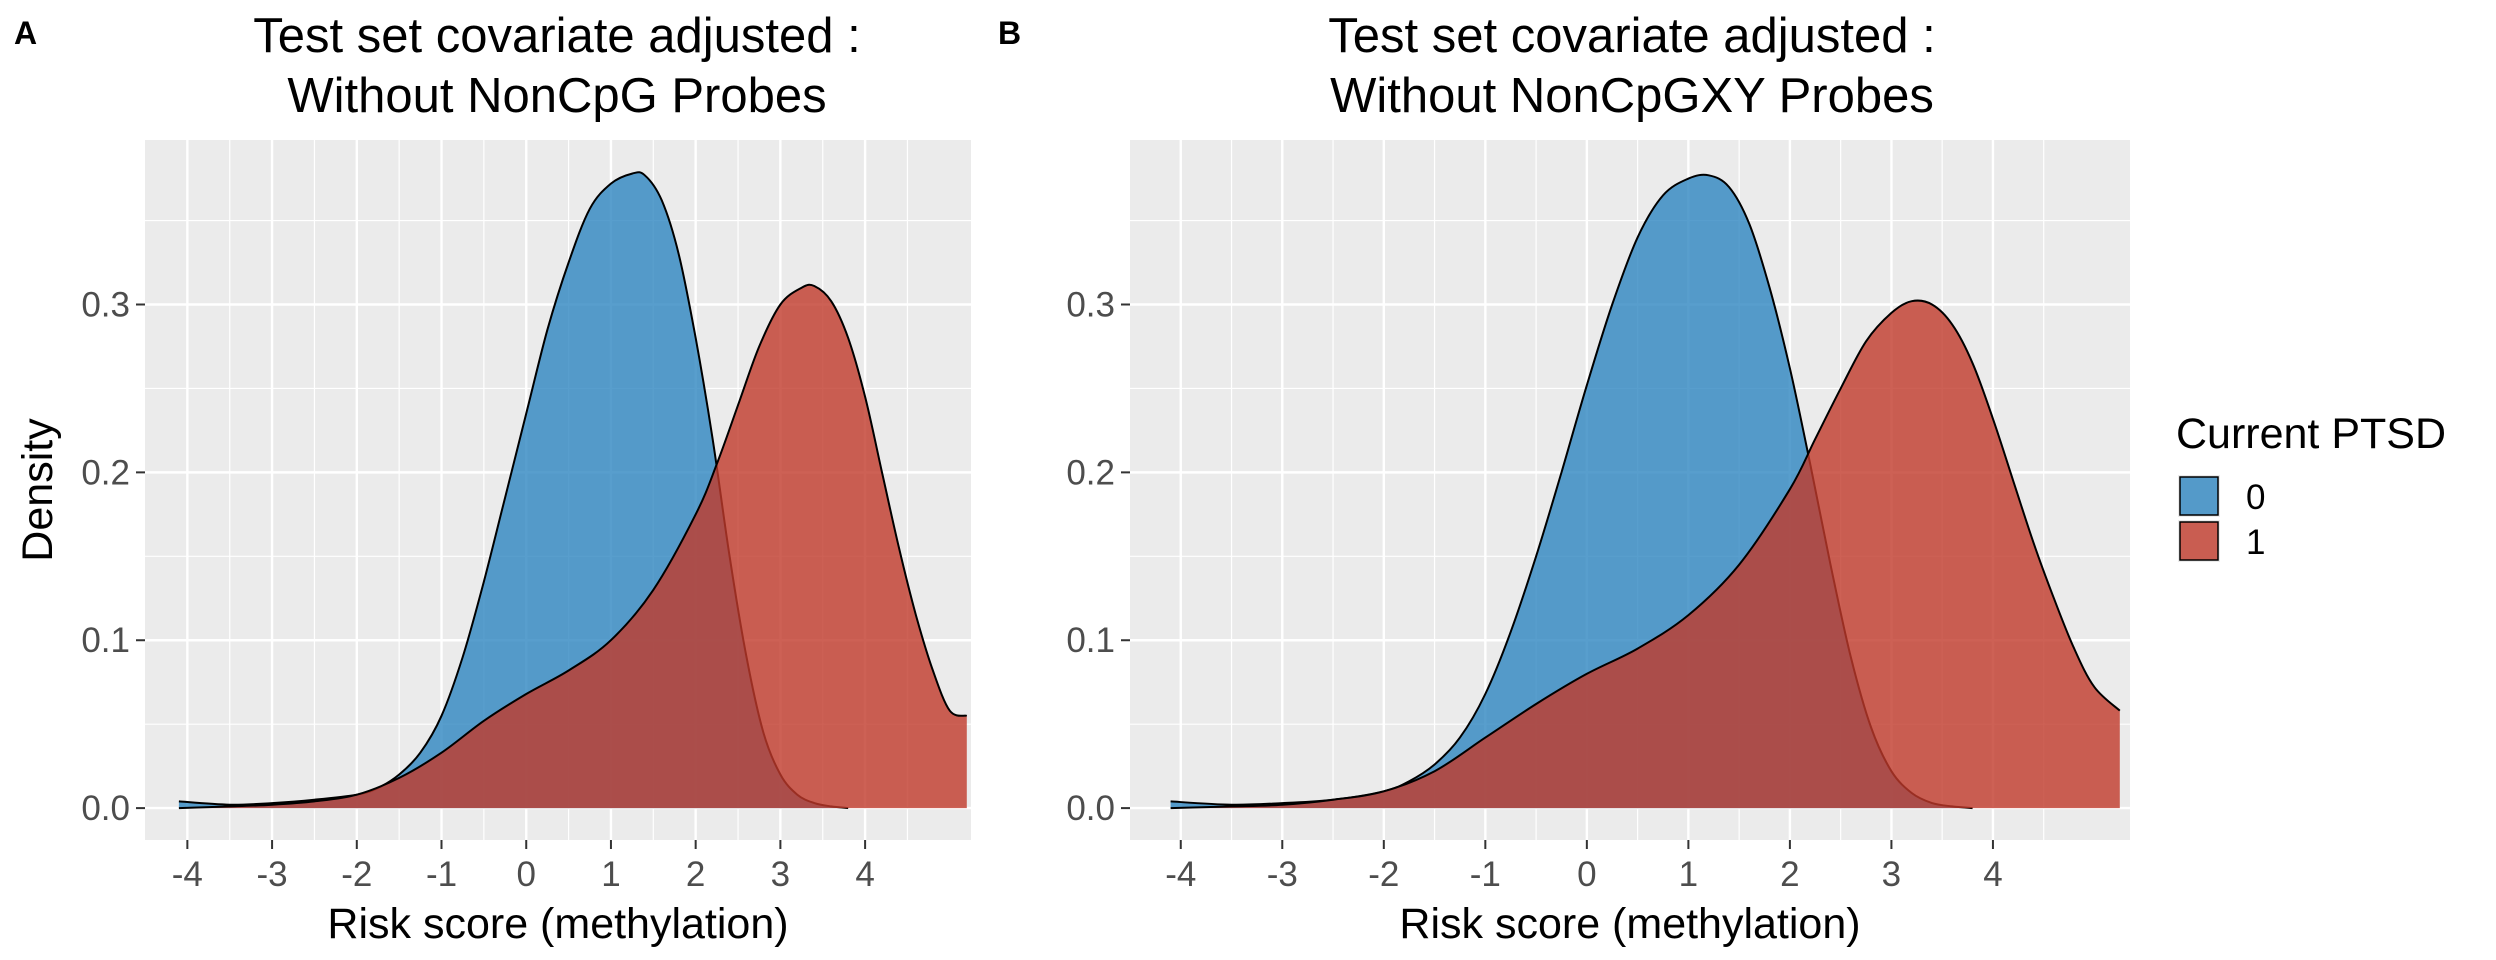 Image resolution: width=2496 pixels, height=960 pixels. I want to click on x-tick-labels-a: -4 -3 -2 -1 0 1 2 3 4, so click(523, 867).